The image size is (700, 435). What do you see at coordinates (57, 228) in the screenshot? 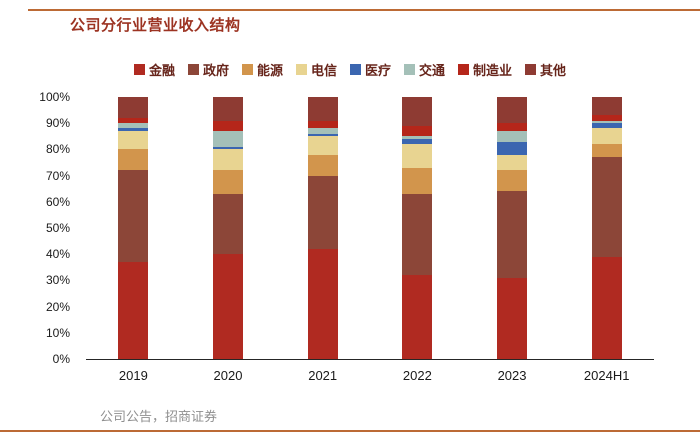
I see `y-axis-label: 50%` at bounding box center [57, 228].